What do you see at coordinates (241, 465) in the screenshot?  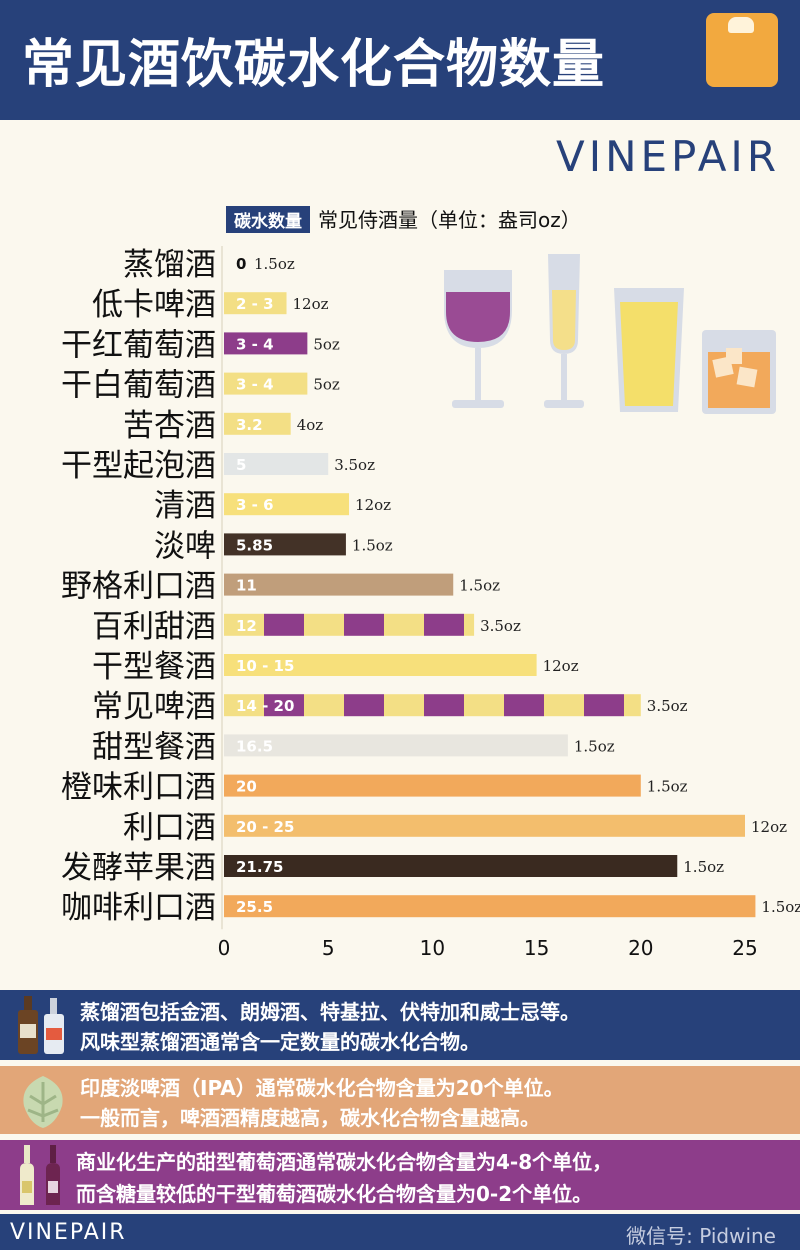 I see `value-label: 5` at bounding box center [241, 465].